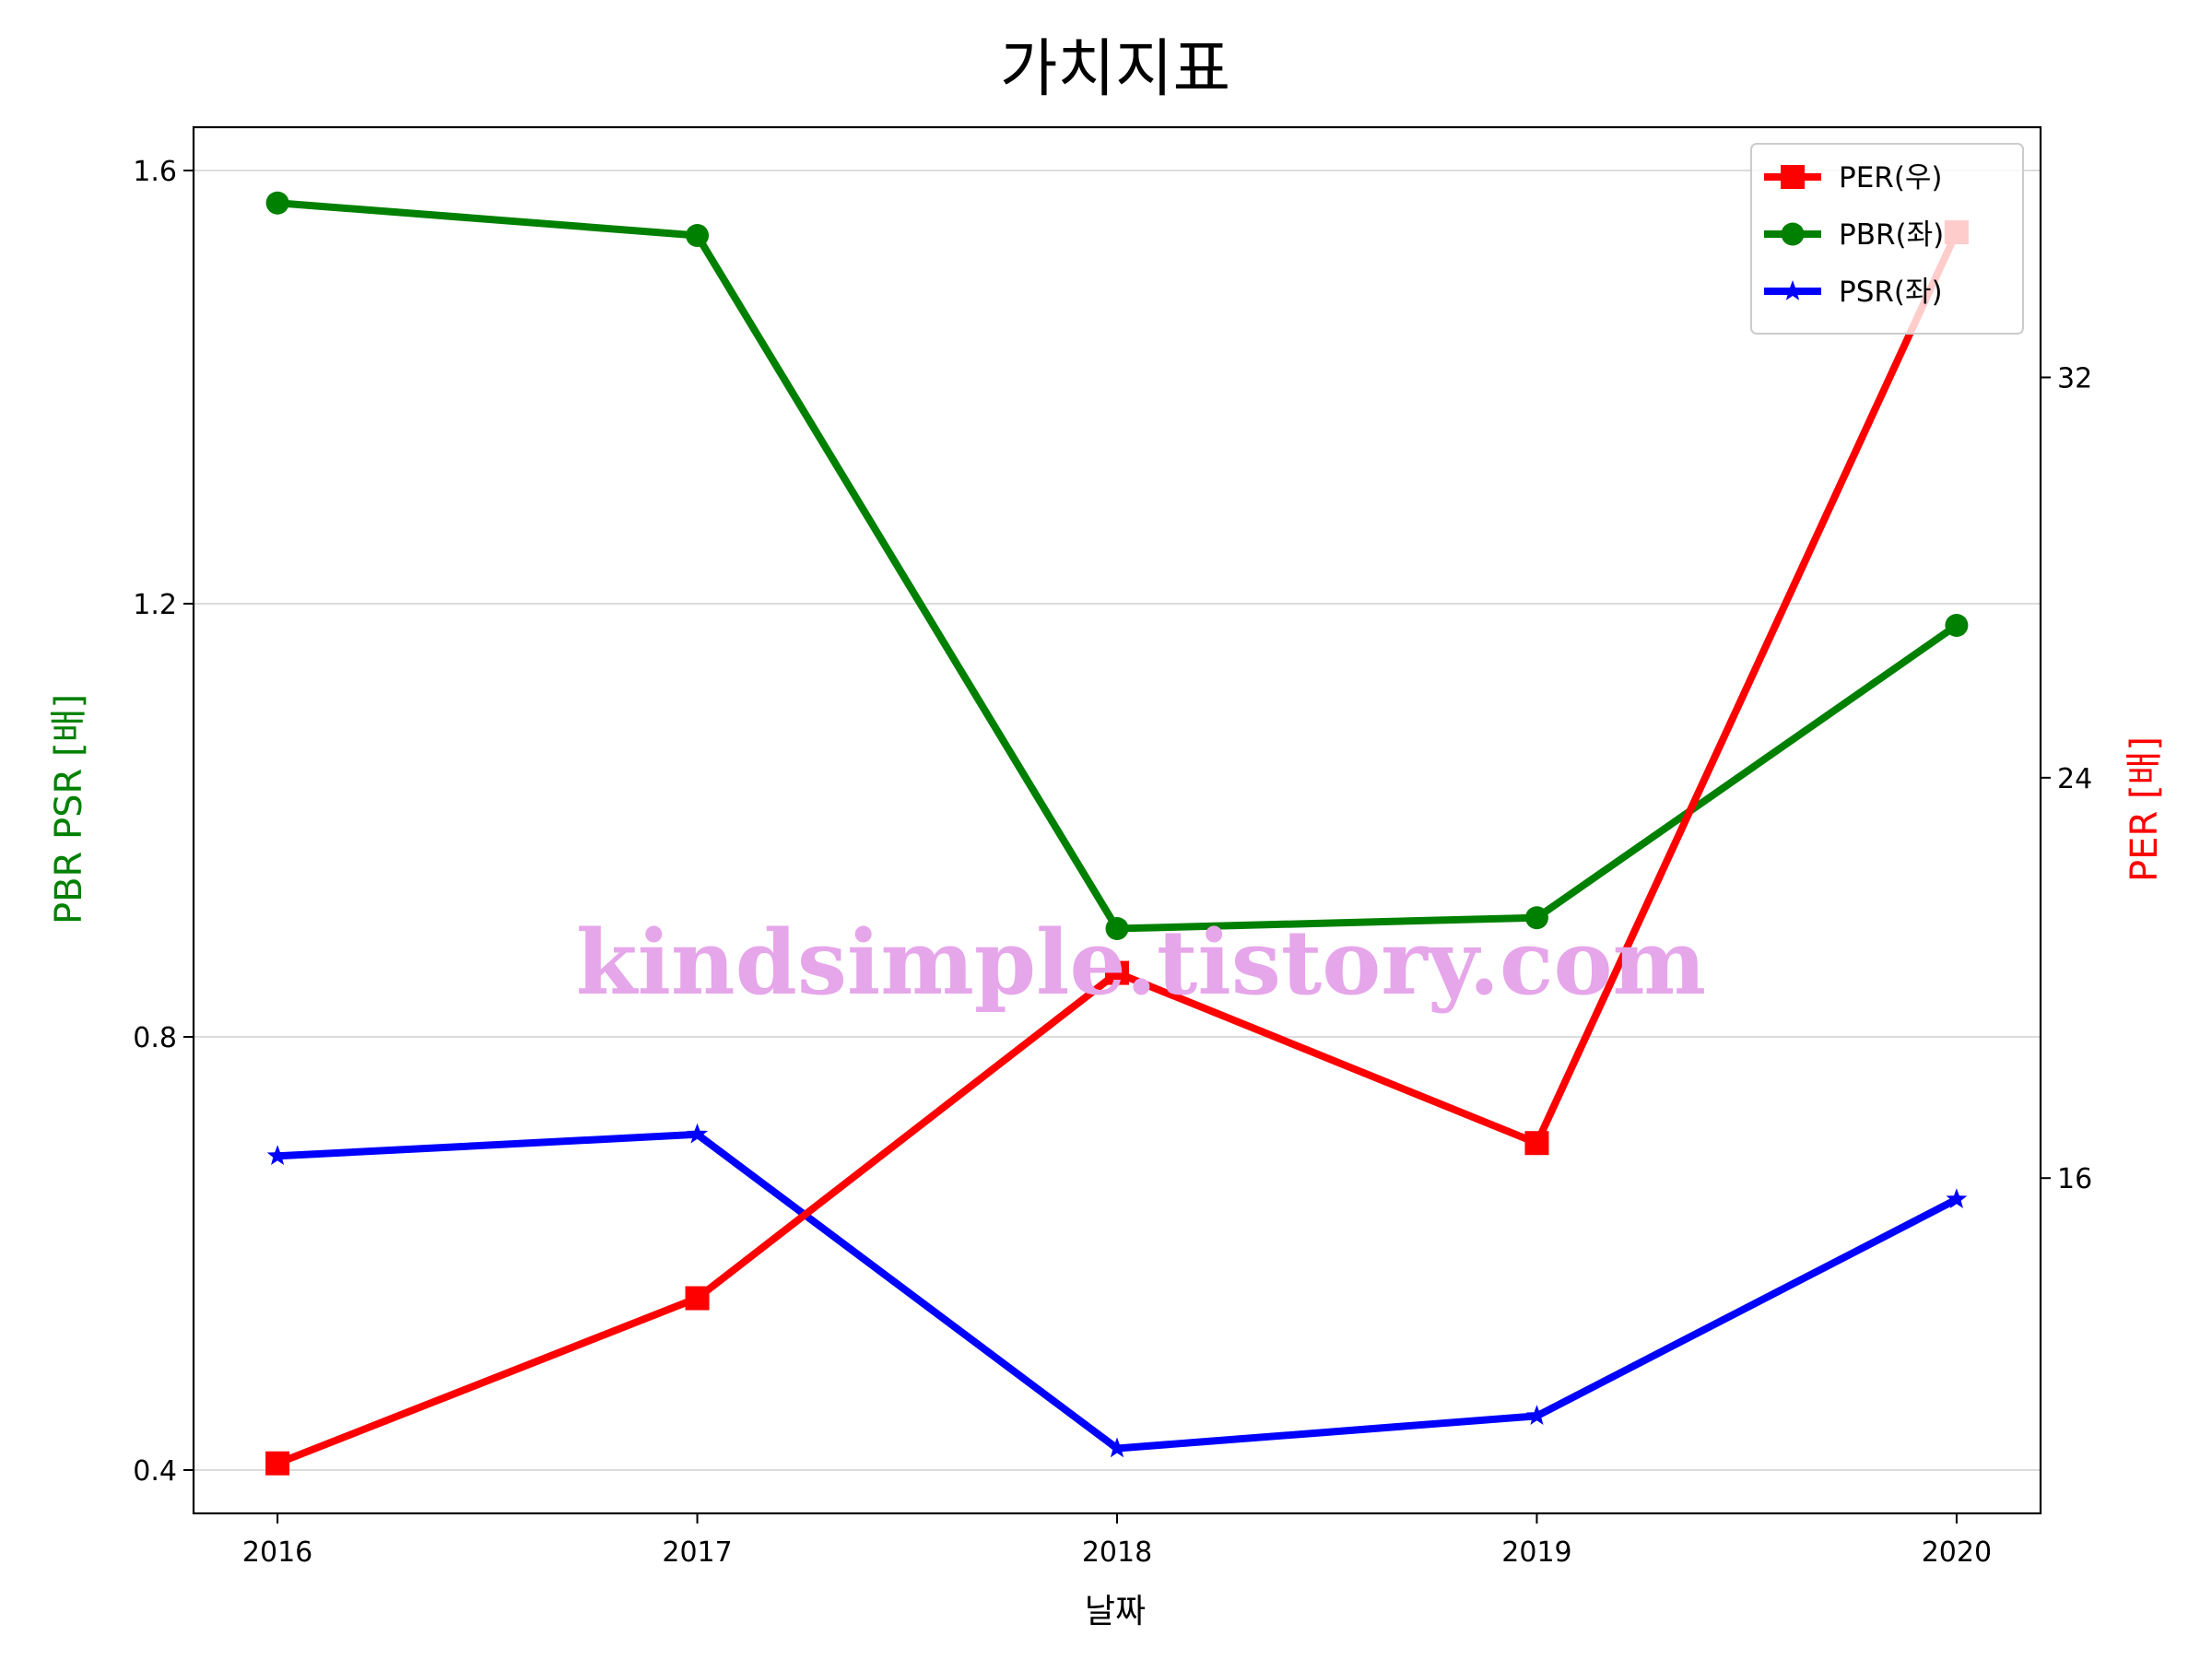 The width and height of the screenshot is (2212, 1659). Describe the element at coordinates (155, 605) in the screenshot. I see `left-y-tick-label: 1.2` at that location.